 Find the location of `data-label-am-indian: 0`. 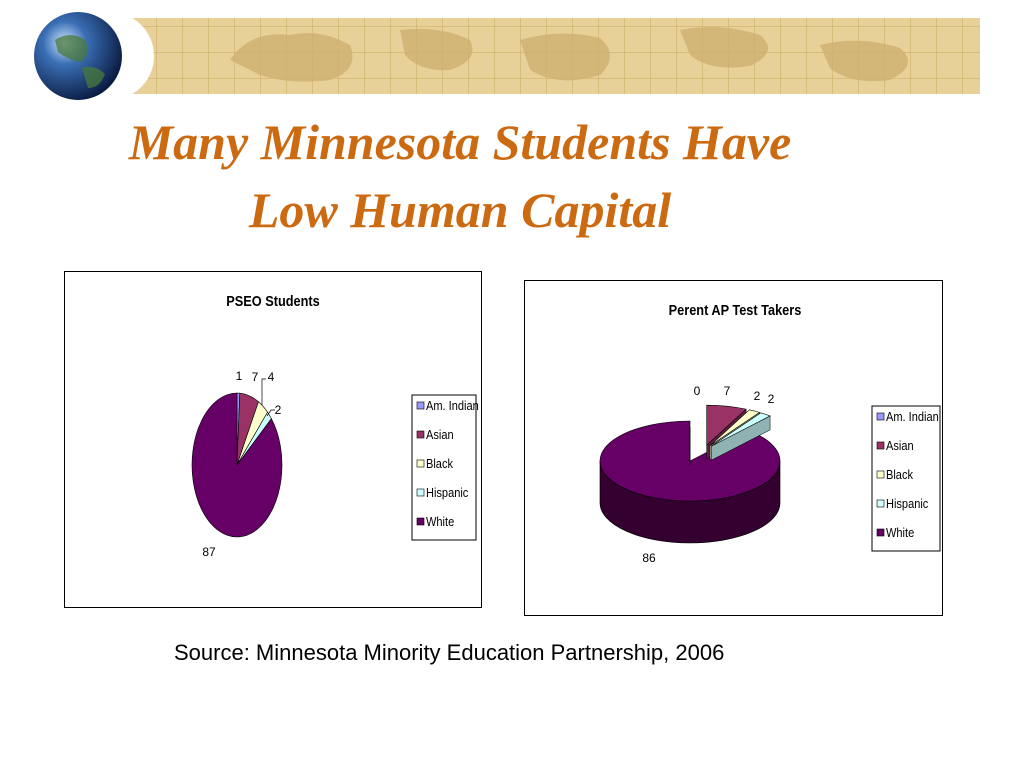

data-label-am-indian: 0 is located at coordinates (697, 391).